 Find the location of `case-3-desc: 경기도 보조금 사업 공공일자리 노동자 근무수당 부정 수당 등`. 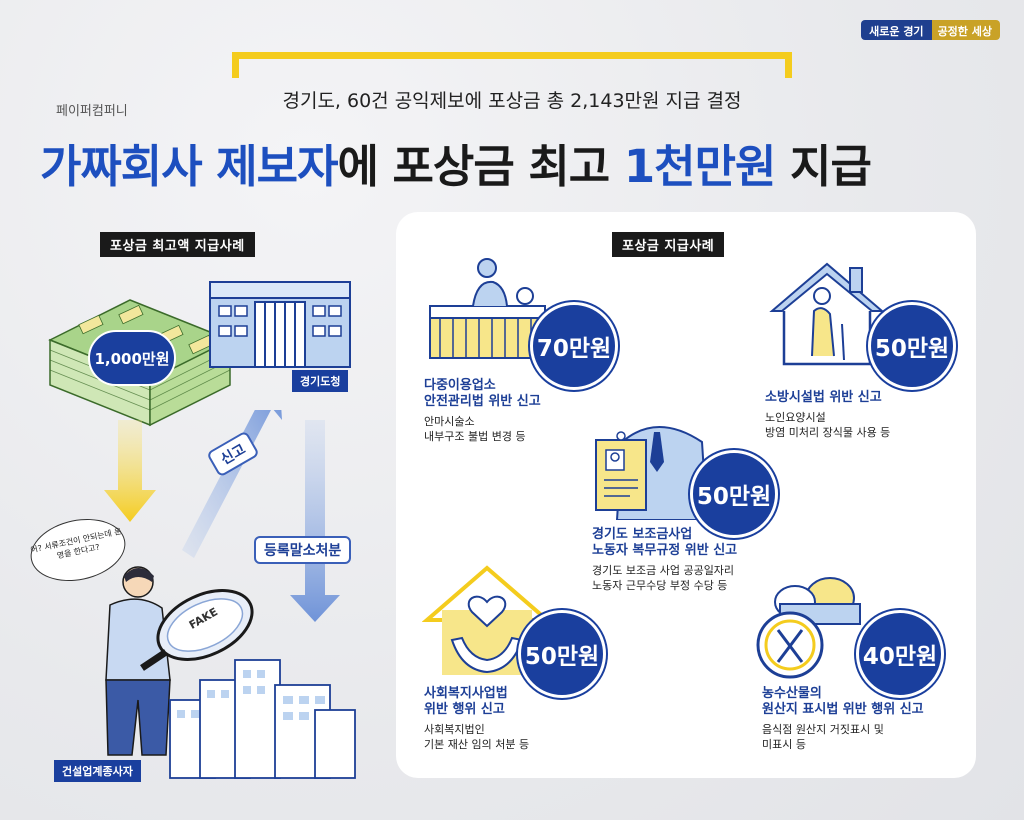

case-3-desc: 경기도 보조금 사업 공공일자리 노동자 근무수당 부정 수당 등 is located at coordinates (663, 578).